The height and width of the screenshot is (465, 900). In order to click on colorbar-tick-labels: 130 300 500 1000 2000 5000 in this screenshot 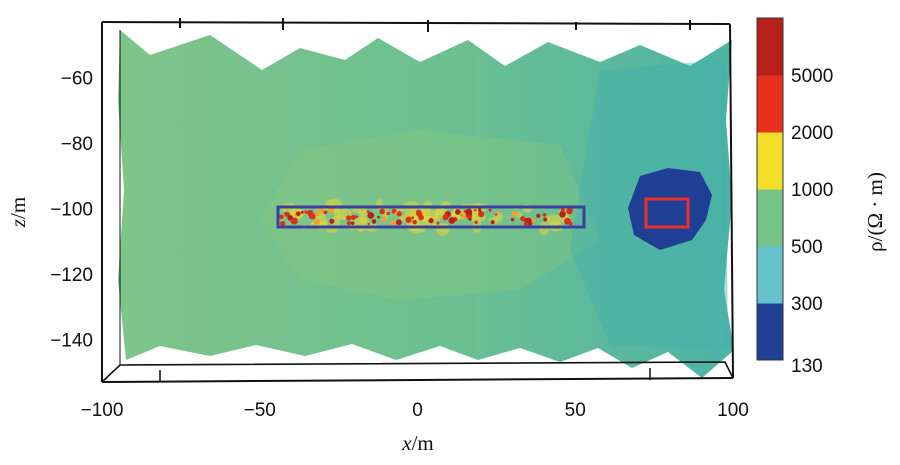, I will do `click(812, 221)`.